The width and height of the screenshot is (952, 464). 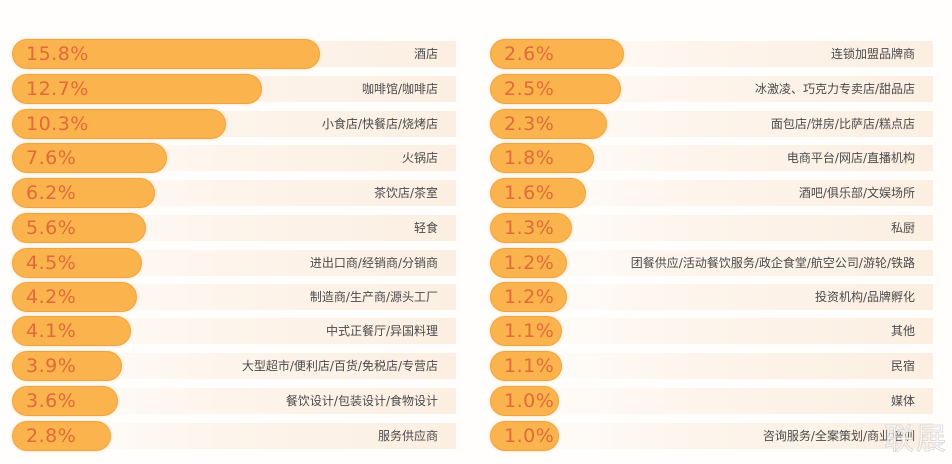 I want to click on category-label: 冰激凌、巧克力专卖店/甜品店, so click(x=834, y=89).